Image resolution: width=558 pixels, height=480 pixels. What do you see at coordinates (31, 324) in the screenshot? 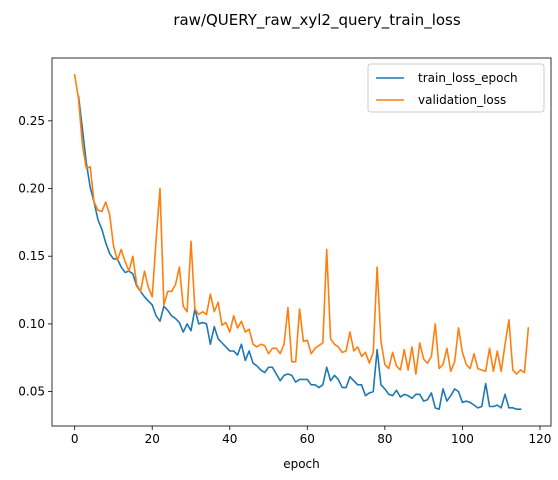
I see `y-tick-label: 0.10` at bounding box center [31, 324].